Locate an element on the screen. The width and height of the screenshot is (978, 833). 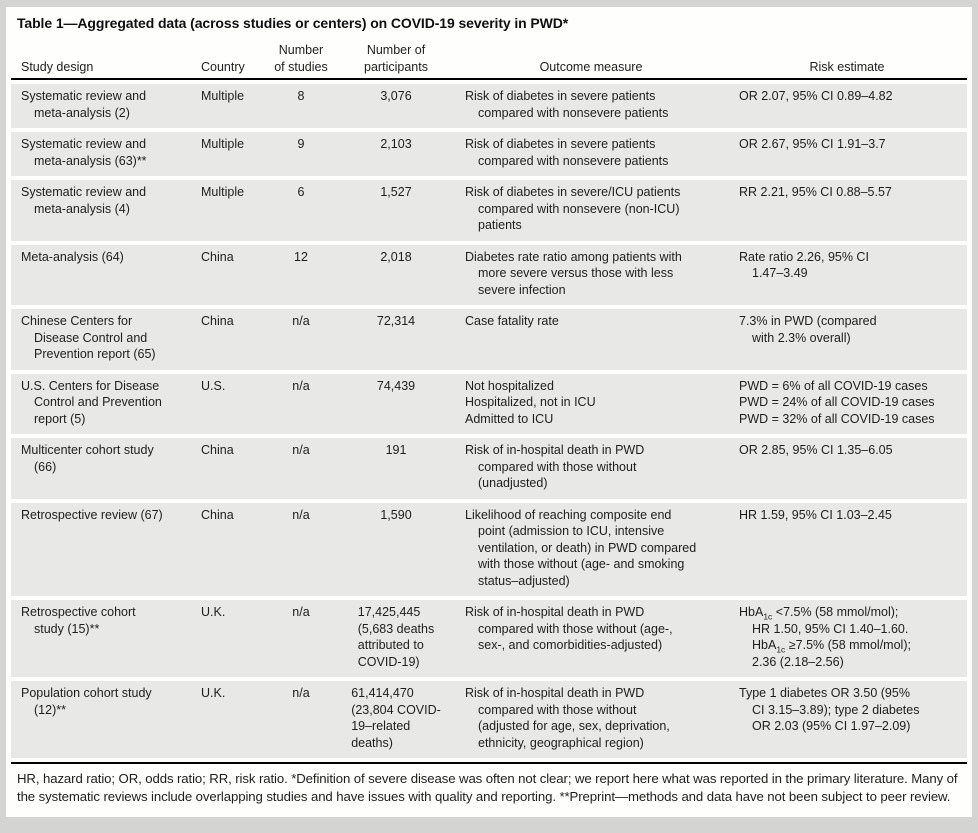
cell-country: U.S. is located at coordinates (232, 403).